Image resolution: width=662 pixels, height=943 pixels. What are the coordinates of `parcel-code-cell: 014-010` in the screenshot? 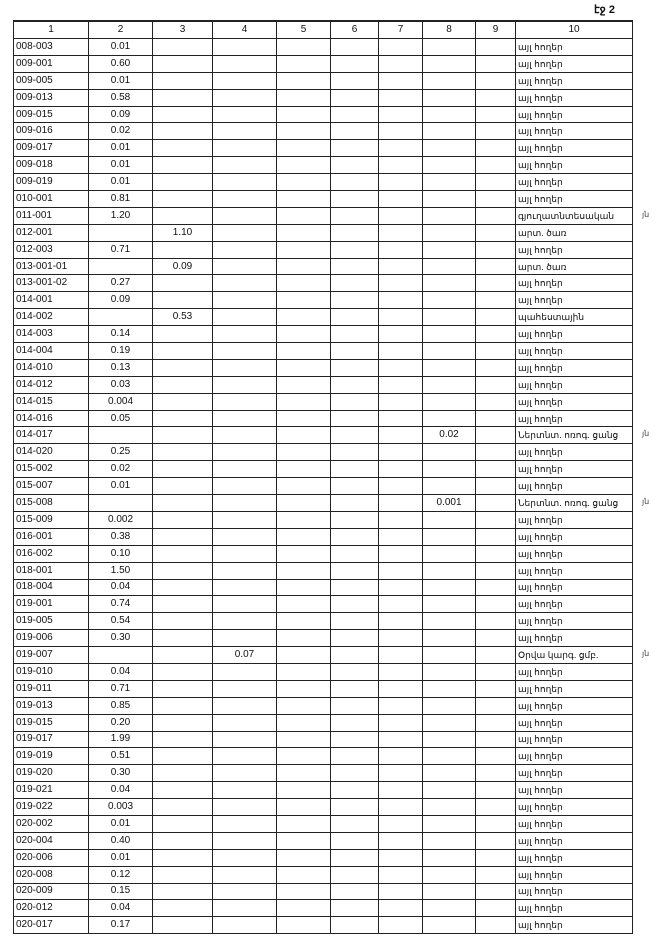 It's located at (51, 367).